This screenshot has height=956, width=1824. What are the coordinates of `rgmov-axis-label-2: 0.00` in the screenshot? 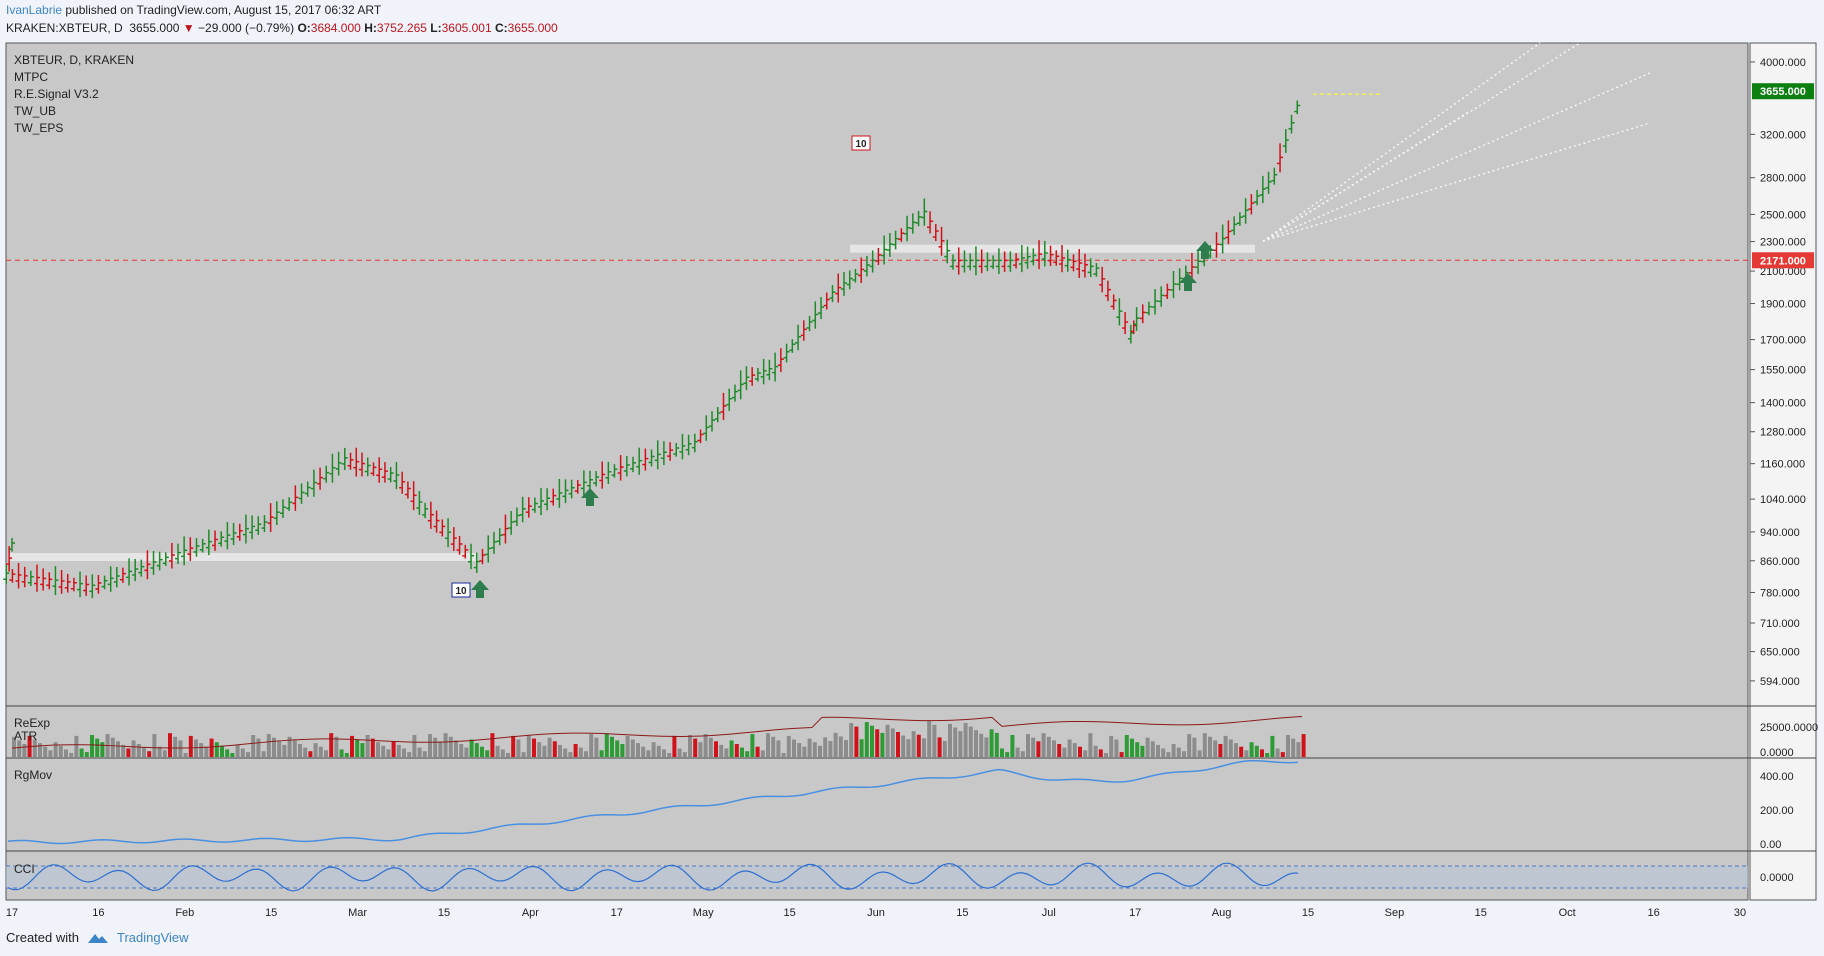 It's located at (1770, 845).